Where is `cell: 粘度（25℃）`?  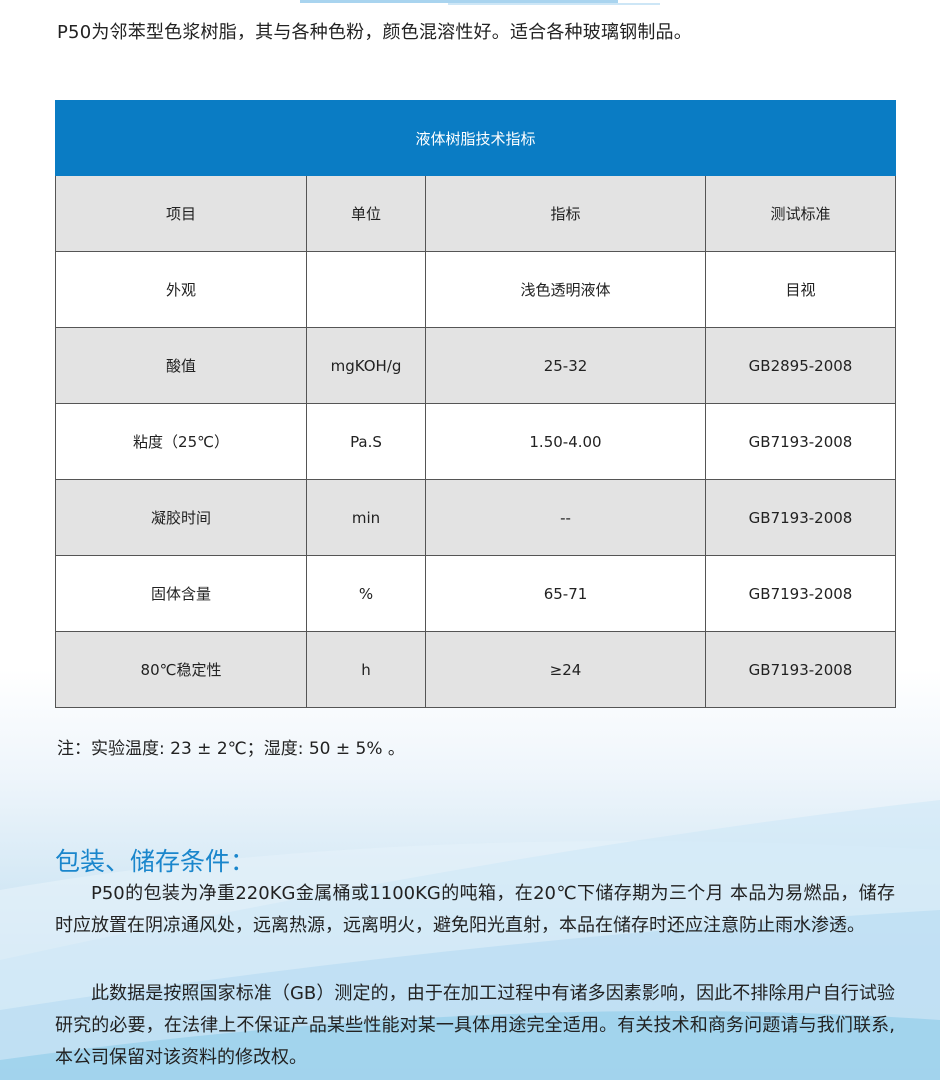 cell: 粘度（25℃） is located at coordinates (181, 441).